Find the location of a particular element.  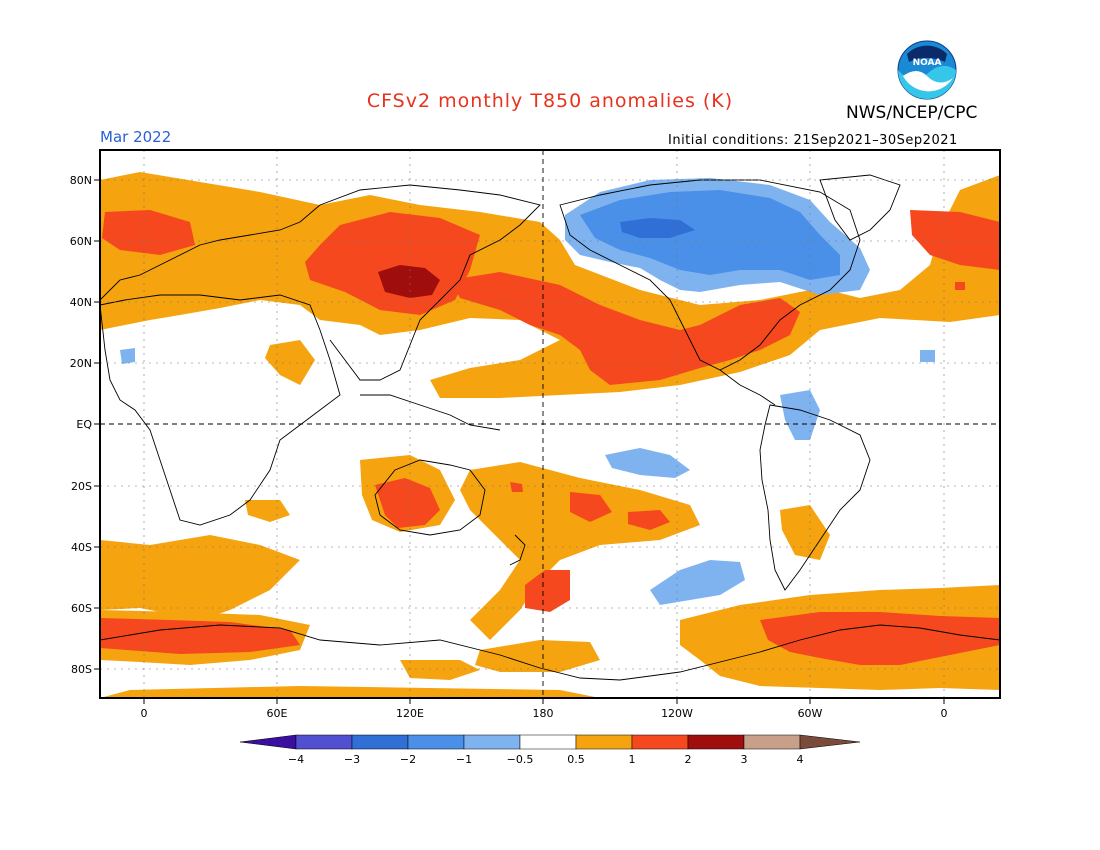

colorbar-label: 2 is located at coordinates (688, 759).